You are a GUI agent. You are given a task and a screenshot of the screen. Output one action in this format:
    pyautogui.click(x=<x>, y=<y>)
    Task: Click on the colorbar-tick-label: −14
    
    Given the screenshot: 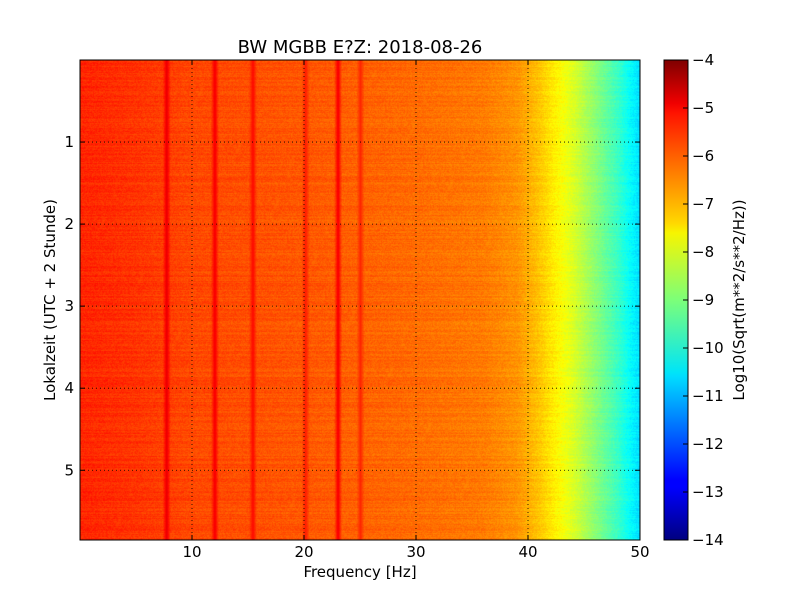 What is the action you would take?
    pyautogui.click(x=708, y=540)
    